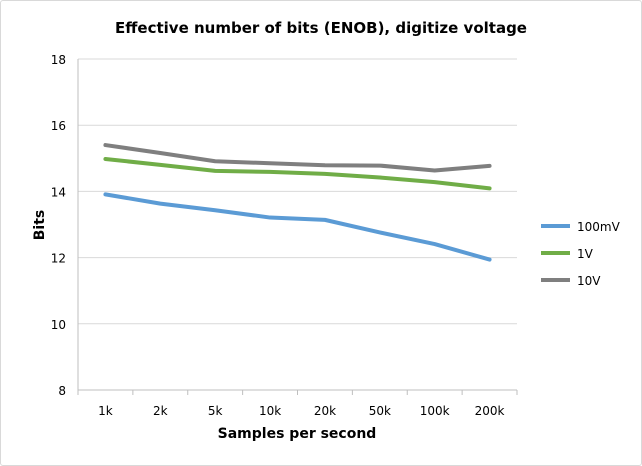 The image size is (642, 466). I want to click on x-tick-label: 10k, so click(270, 411).